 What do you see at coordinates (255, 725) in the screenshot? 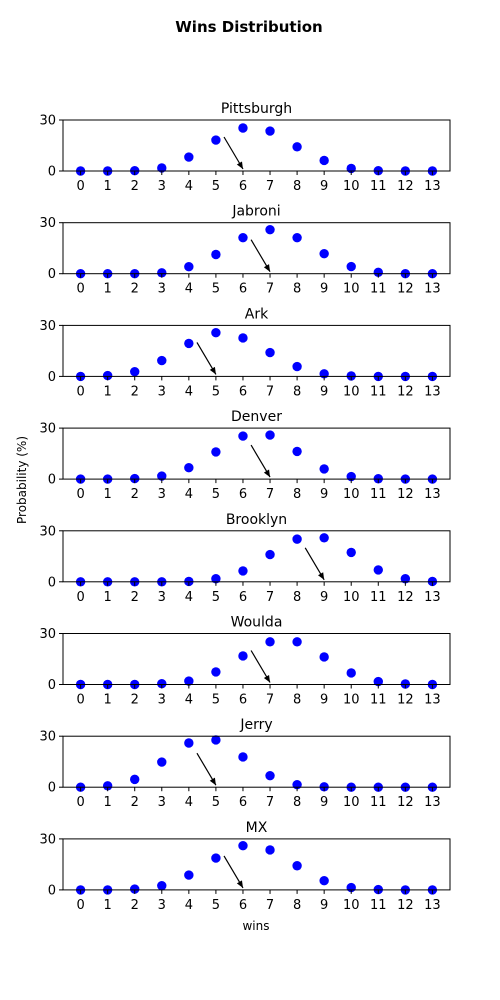
I see `subplot-title: Jerry` at bounding box center [255, 725].